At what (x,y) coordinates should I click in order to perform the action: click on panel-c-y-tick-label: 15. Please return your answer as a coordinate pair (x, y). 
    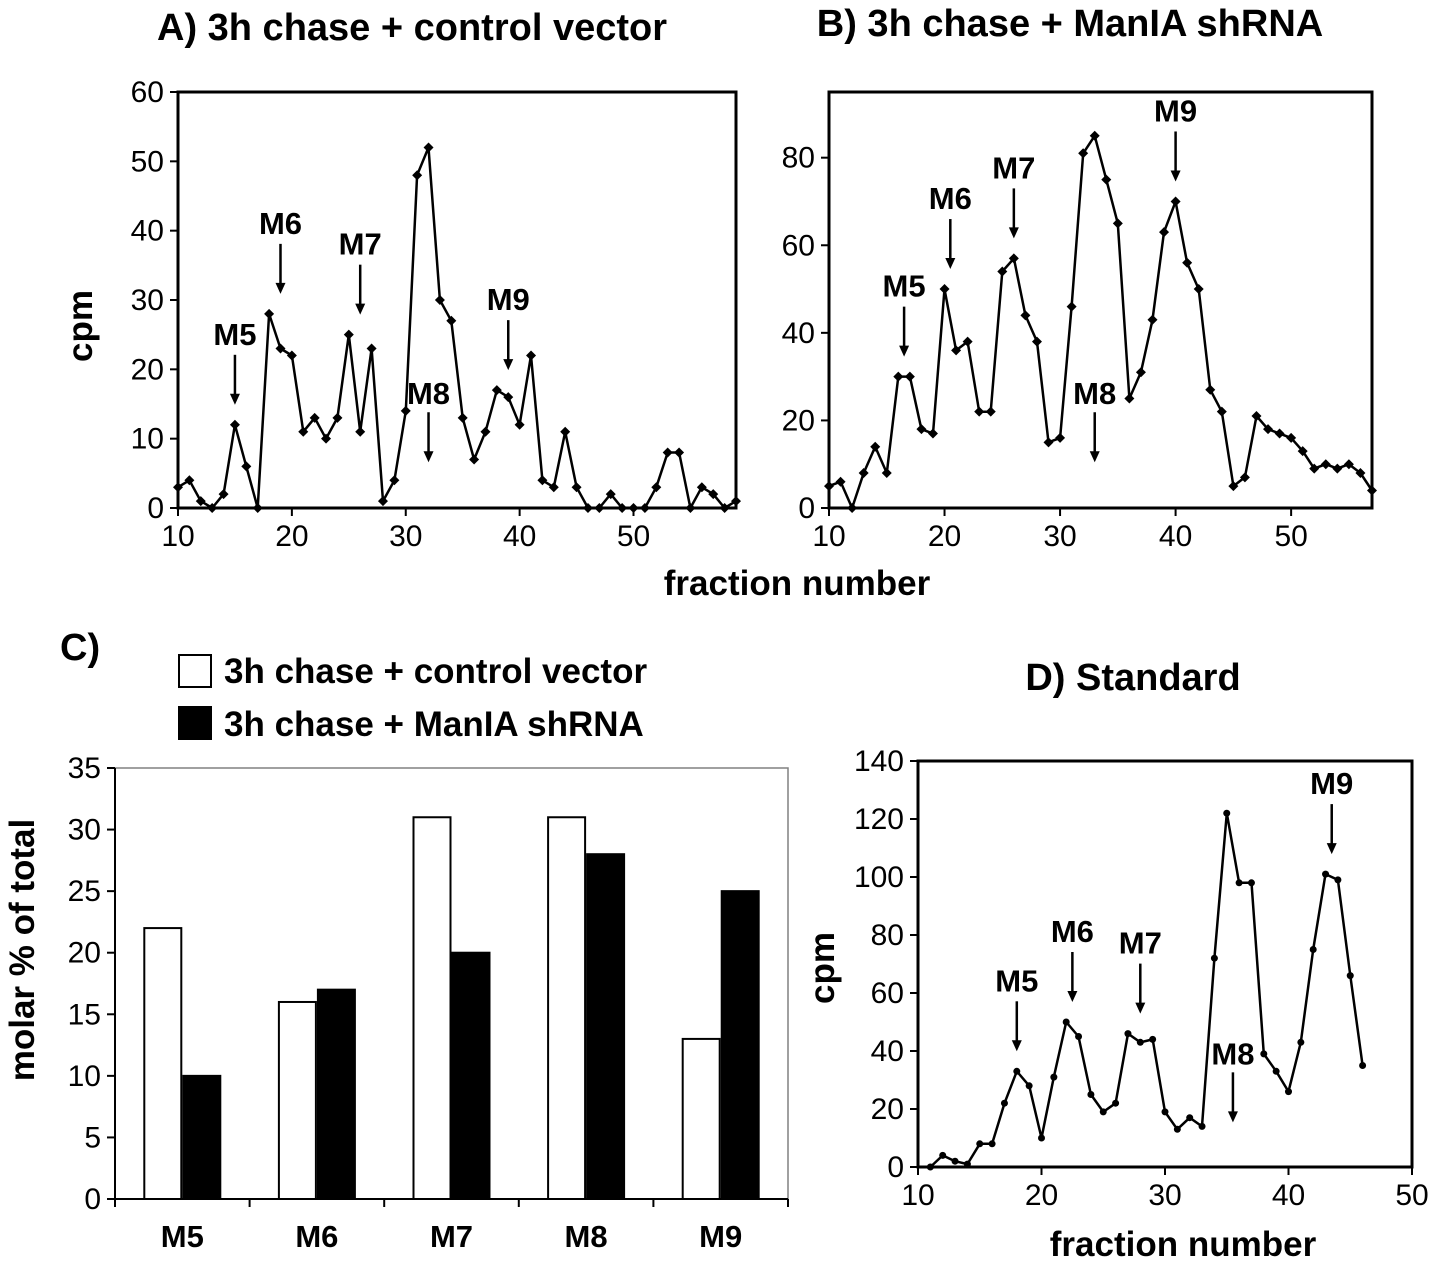
    Looking at the image, I should click on (84, 1014).